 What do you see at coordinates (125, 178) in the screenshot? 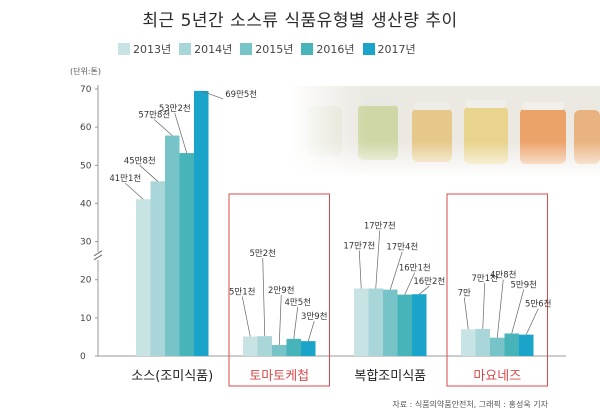
I see `value-label: 41만1천` at bounding box center [125, 178].